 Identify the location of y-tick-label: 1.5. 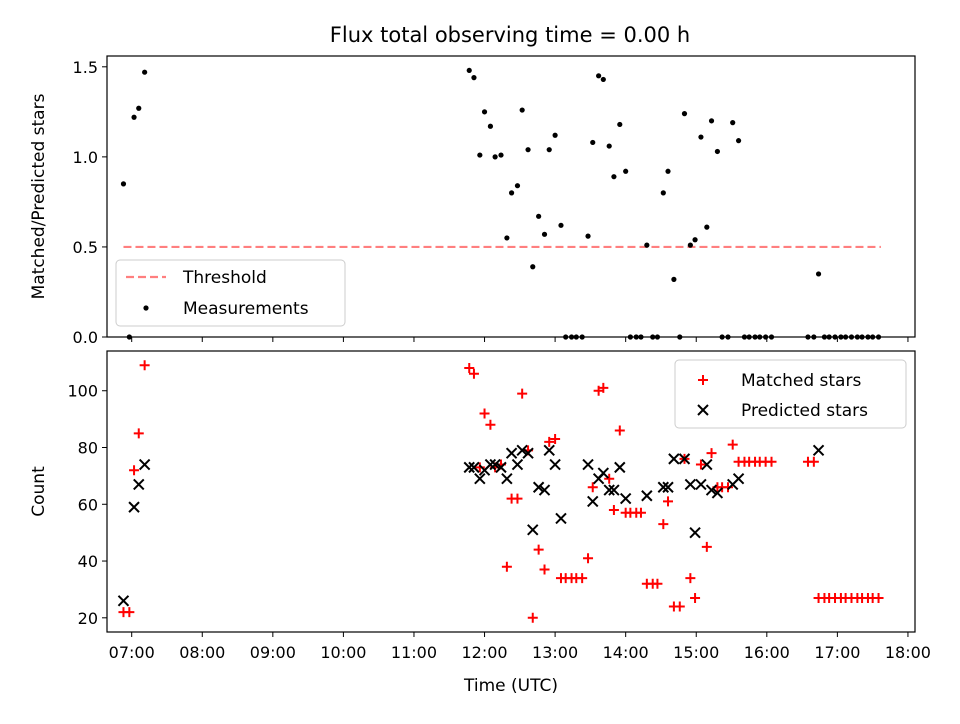
(85, 67).